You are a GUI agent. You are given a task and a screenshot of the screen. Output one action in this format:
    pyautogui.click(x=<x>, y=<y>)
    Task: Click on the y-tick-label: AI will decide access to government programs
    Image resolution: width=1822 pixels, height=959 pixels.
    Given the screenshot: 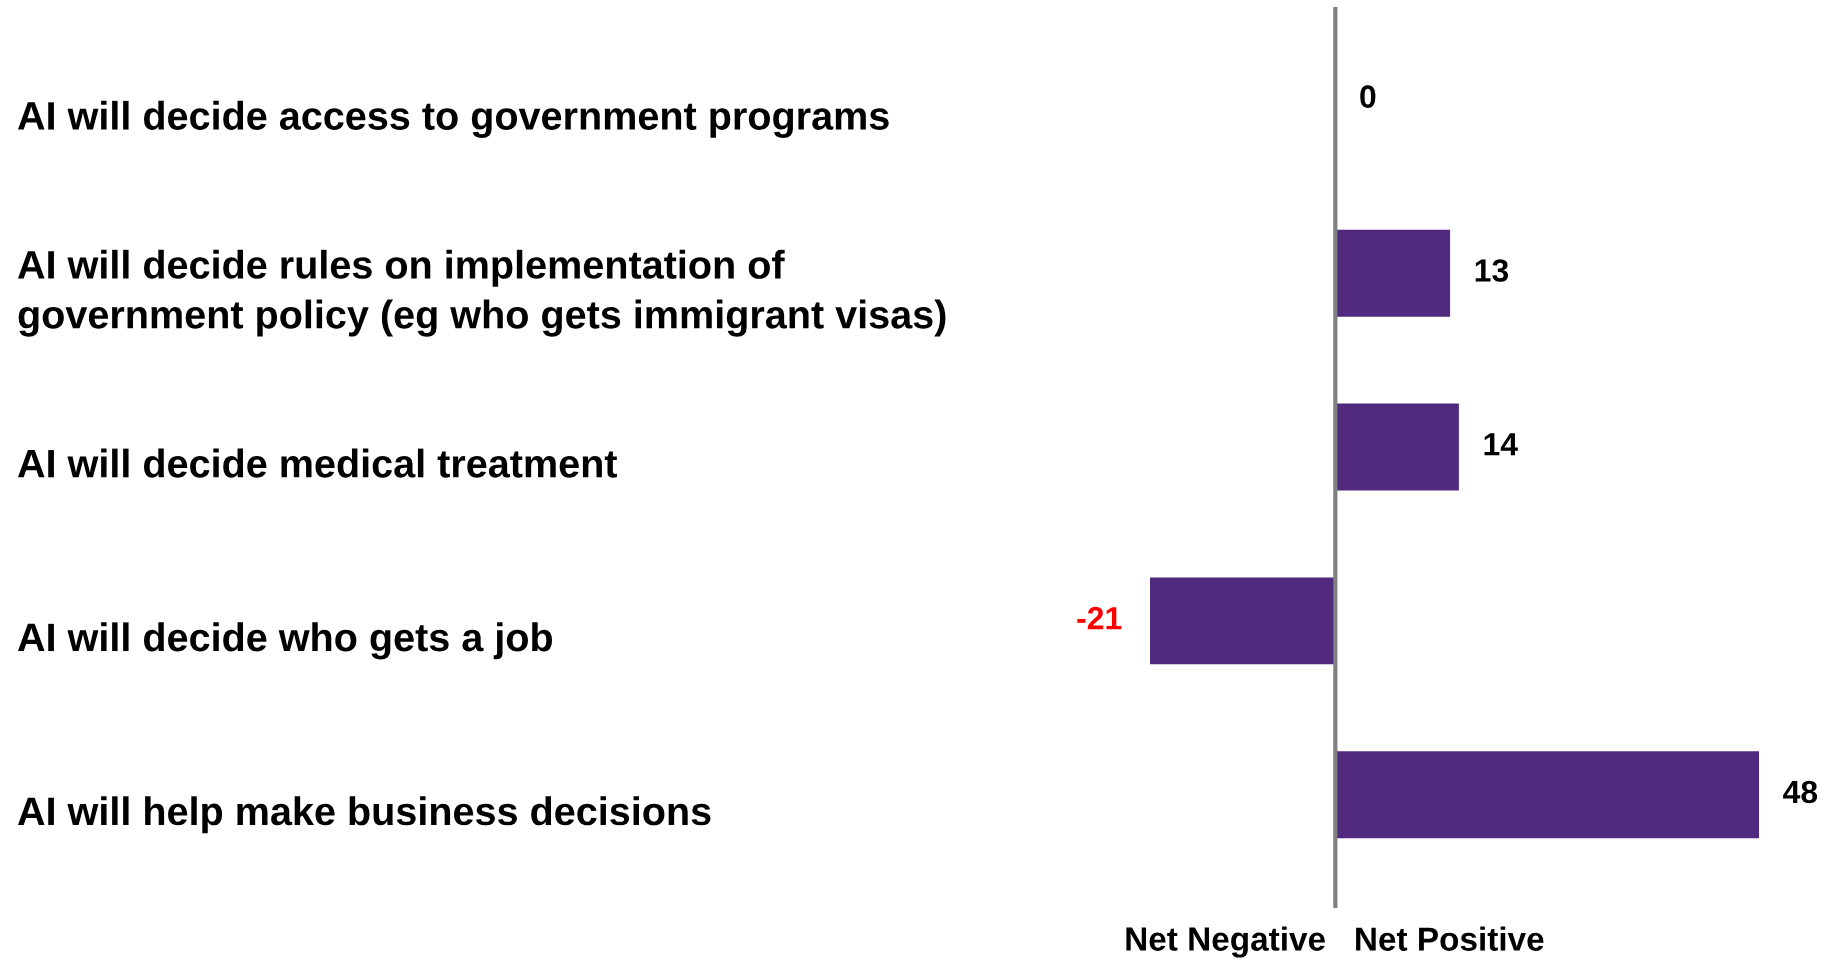 What is the action you would take?
    pyautogui.click(x=453, y=119)
    